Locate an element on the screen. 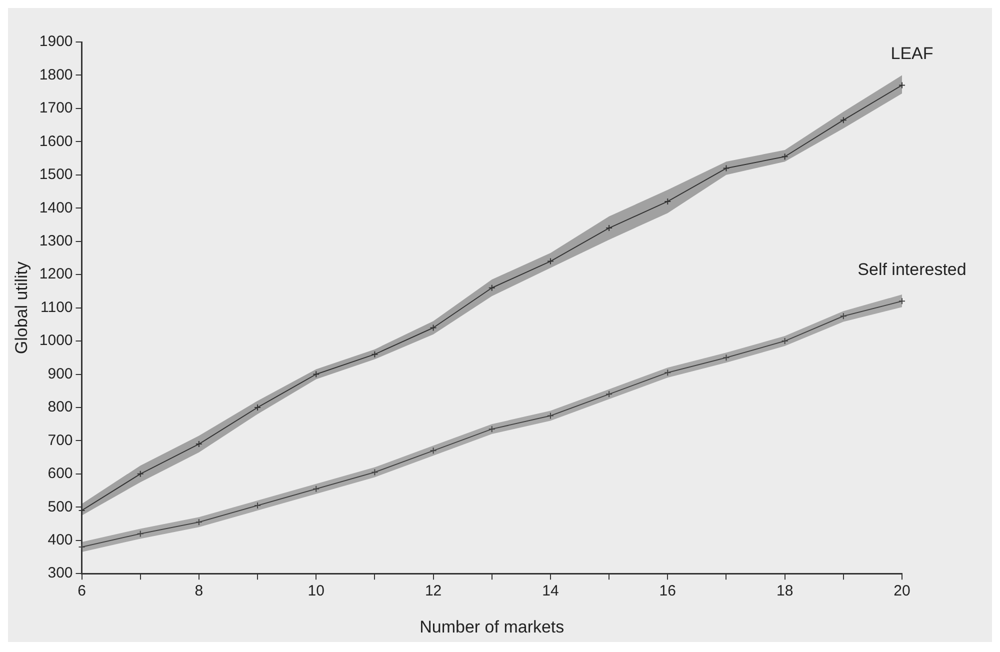 The width and height of the screenshot is (1000, 652). x-tick-label: 14 is located at coordinates (550, 591).